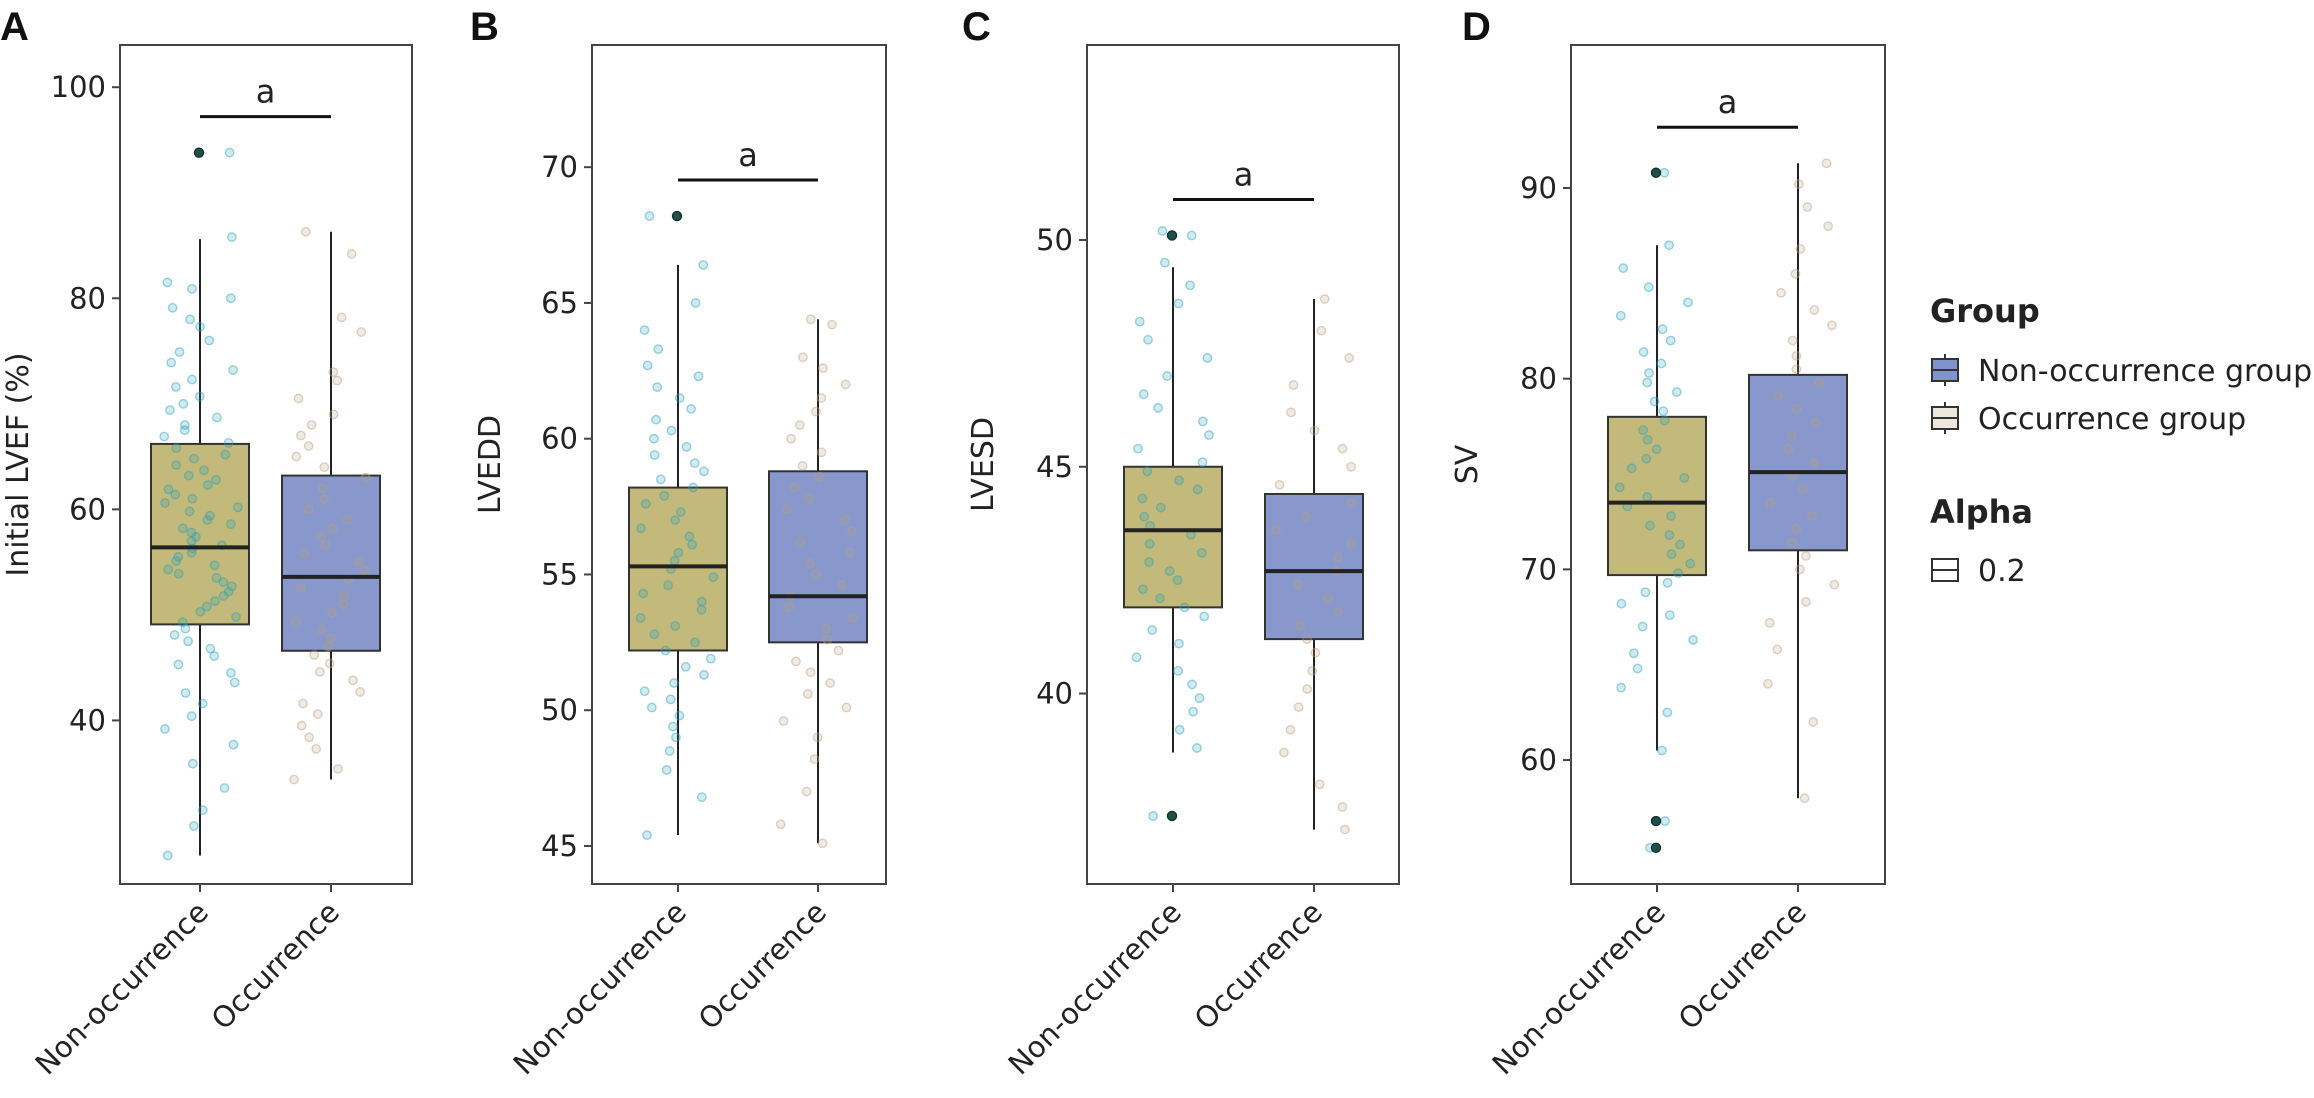 This screenshot has width=2314, height=1098. What do you see at coordinates (2112, 419) in the screenshot?
I see `legend-label: Occurrence group` at bounding box center [2112, 419].